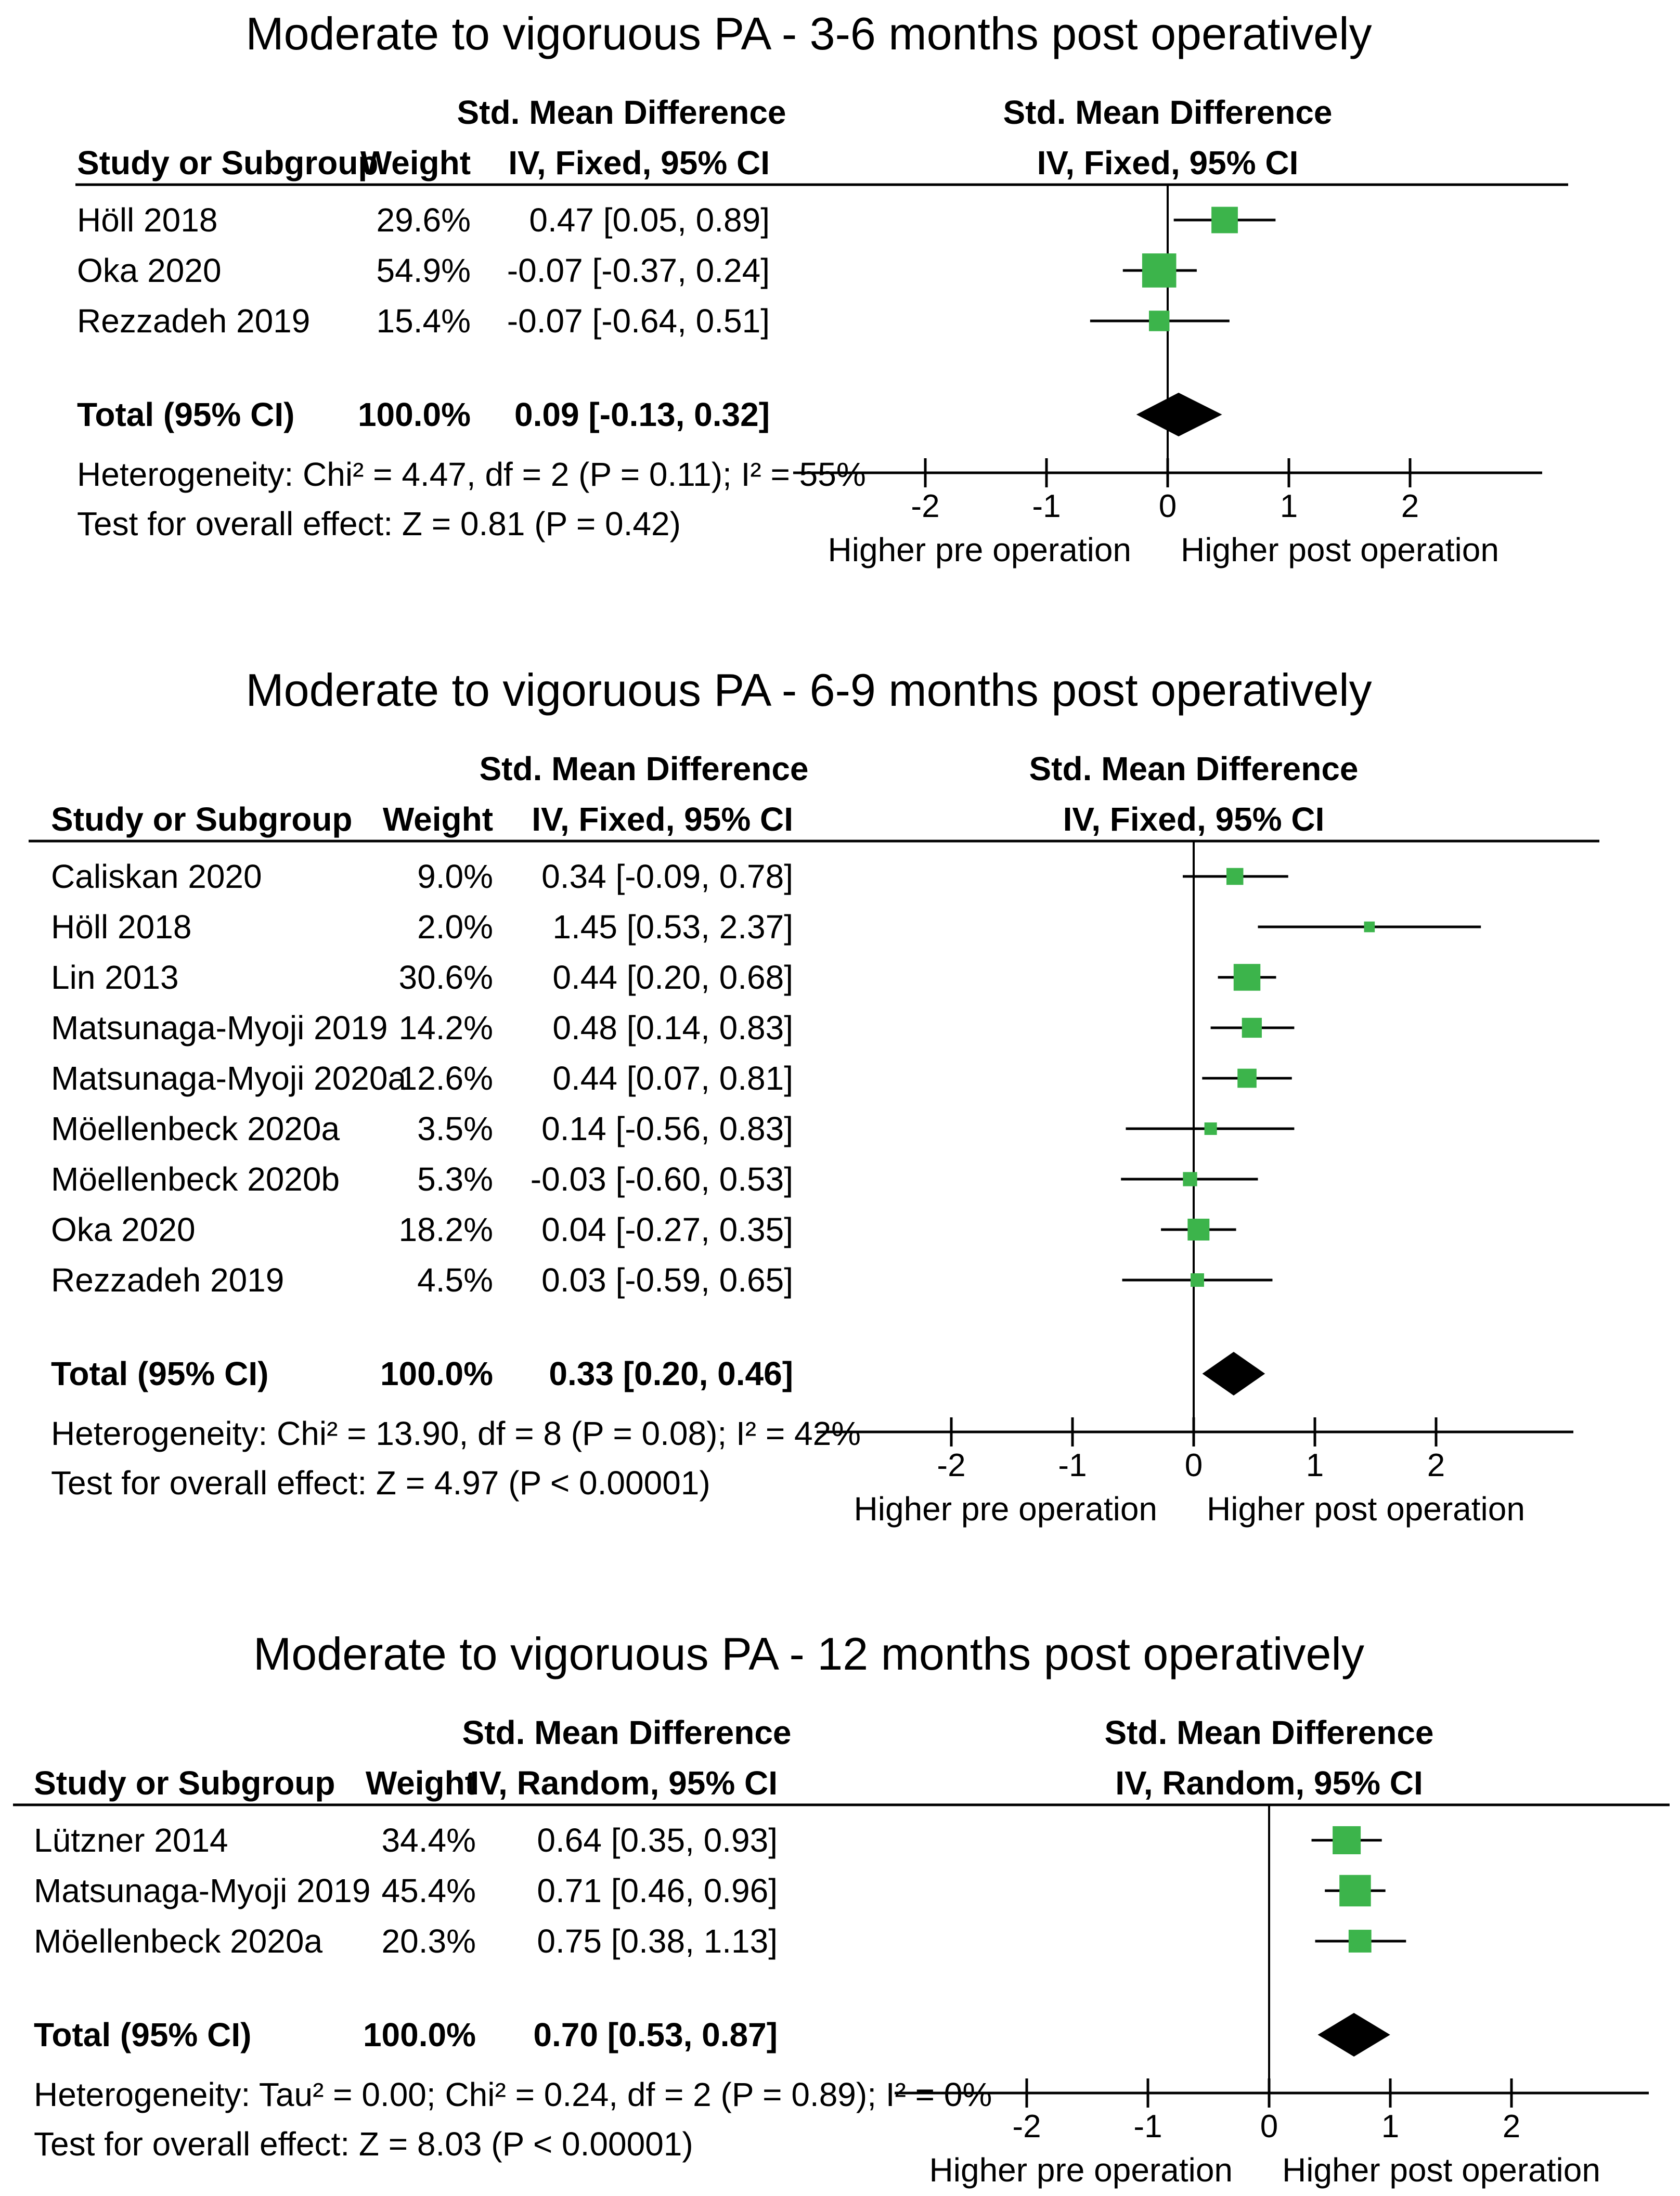 The height and width of the screenshot is (2196, 1680). I want to click on total-effect-ci: 0.09 [-0.13, 0.32], so click(642, 414).